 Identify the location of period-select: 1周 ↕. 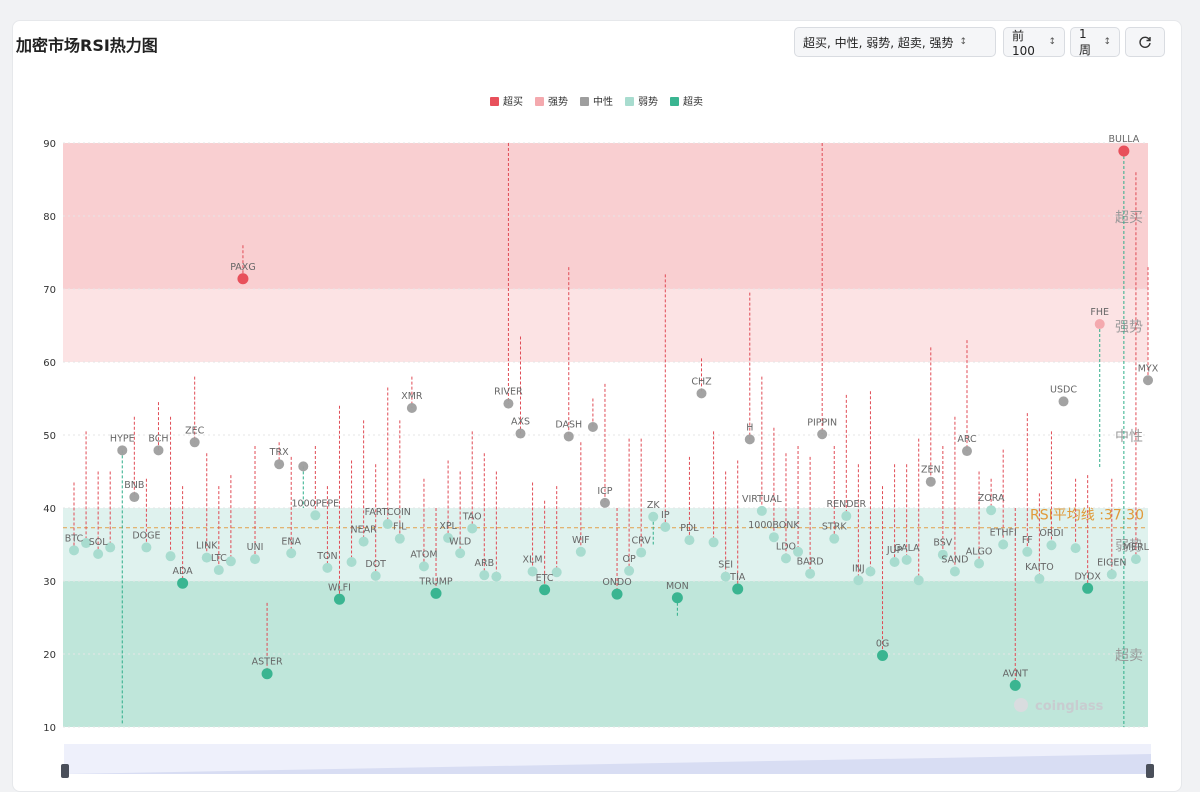
(1095, 42).